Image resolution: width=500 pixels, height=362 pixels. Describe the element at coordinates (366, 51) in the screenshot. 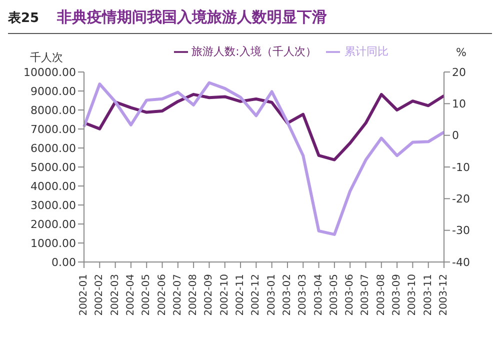

I see `legend-label: 累计同比` at that location.